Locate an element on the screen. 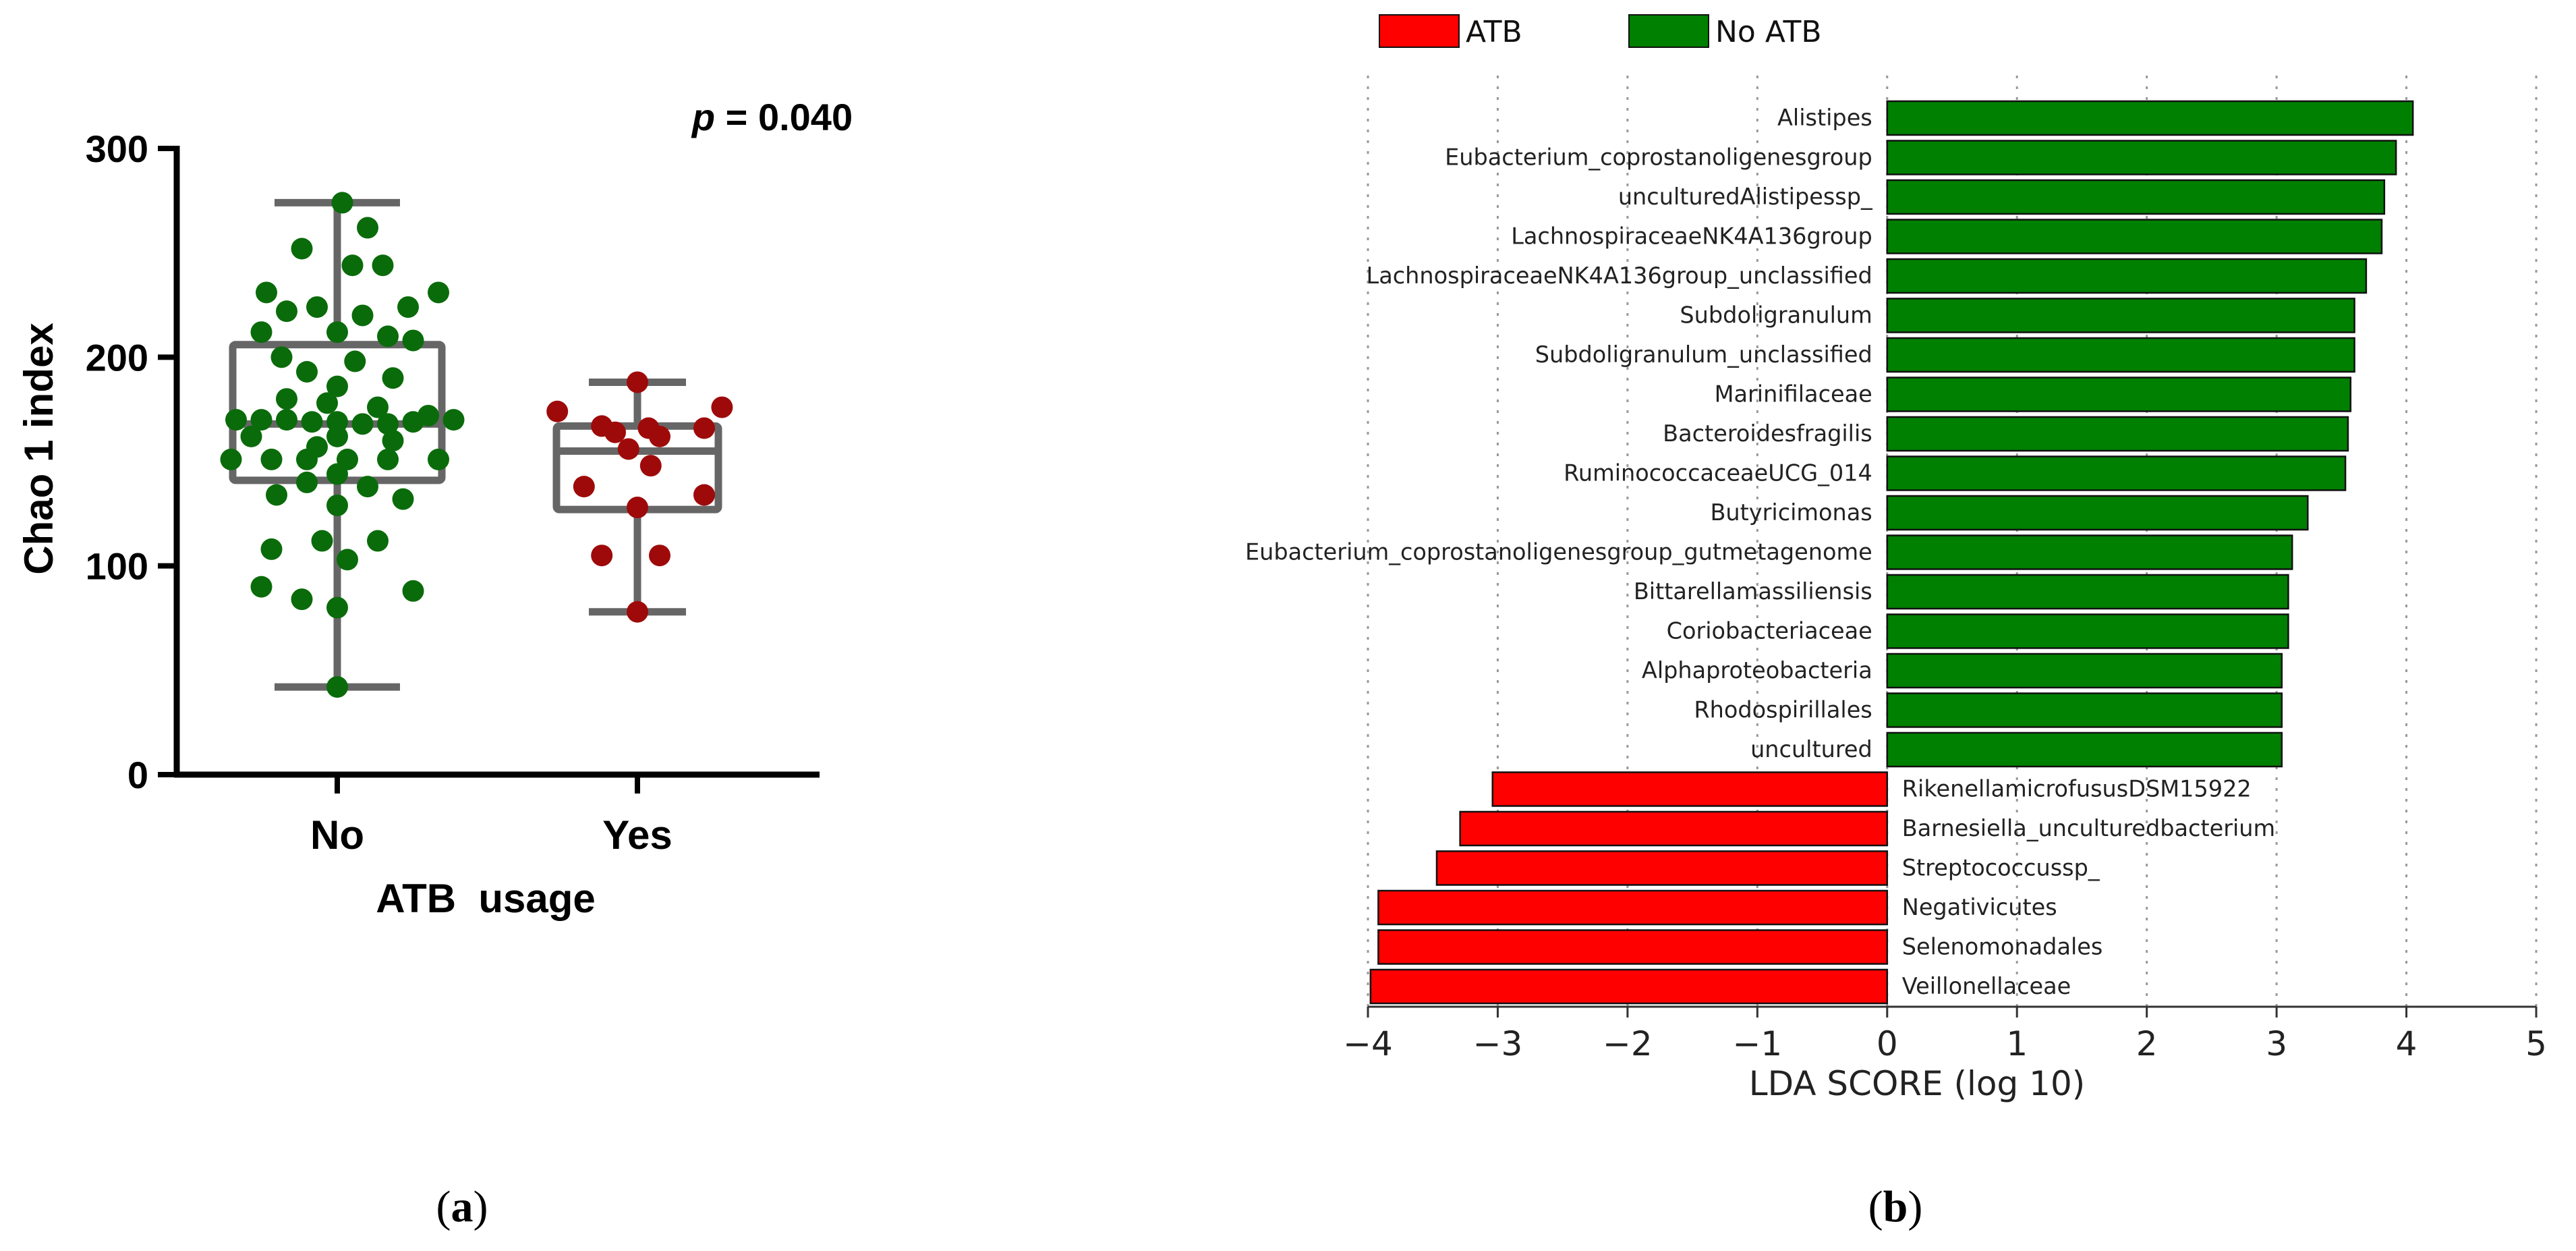  category-label: Butyricimonas is located at coordinates (1791, 512).